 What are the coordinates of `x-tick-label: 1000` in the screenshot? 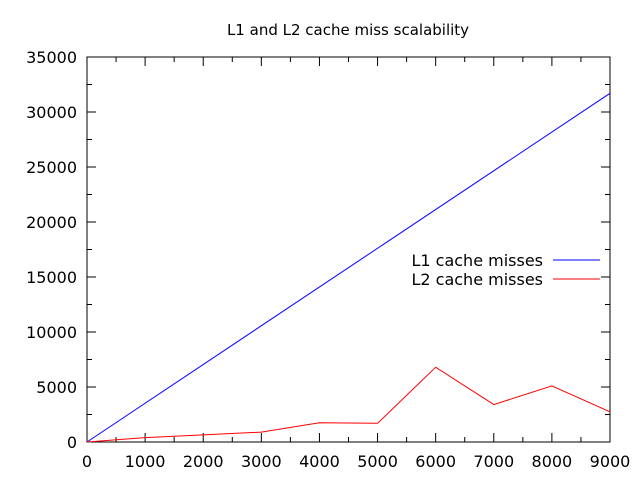 It's located at (145, 461).